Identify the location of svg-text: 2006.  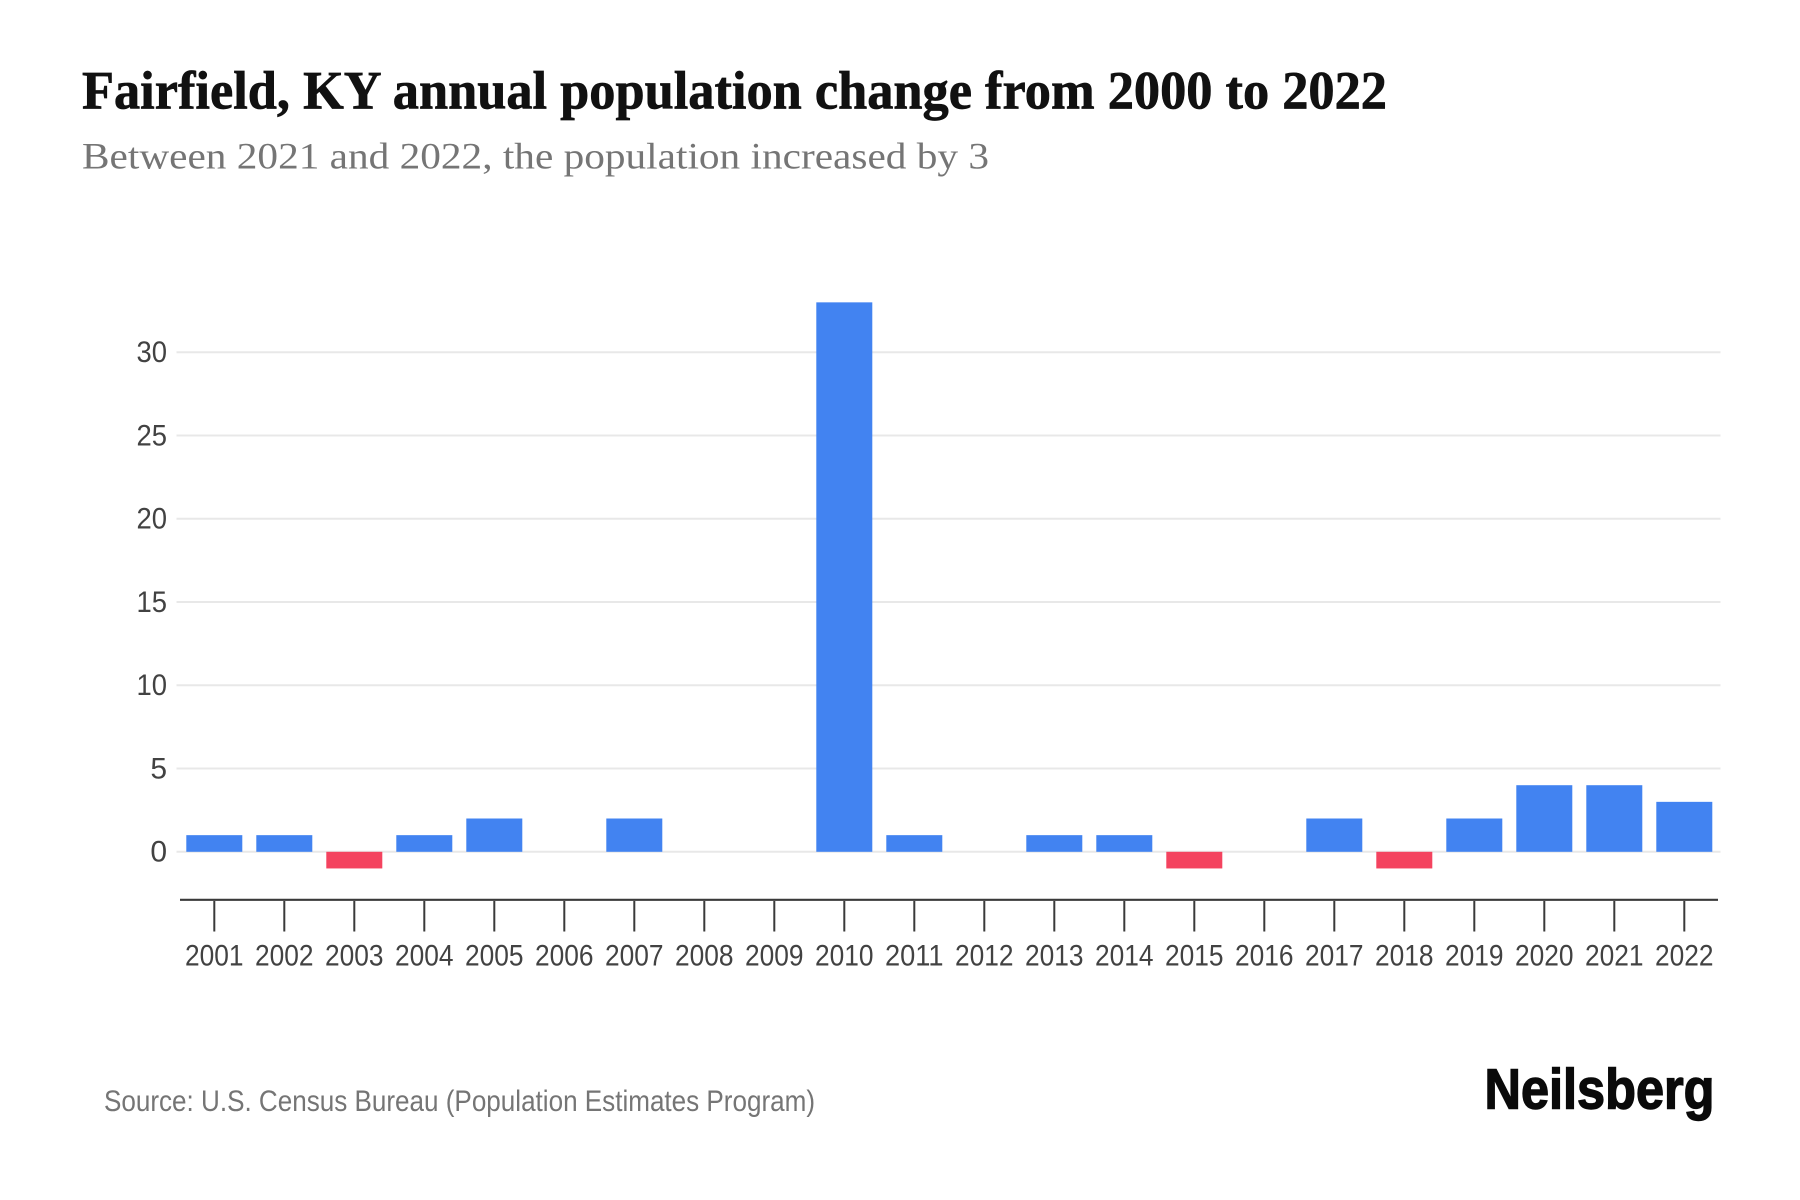
(564, 956).